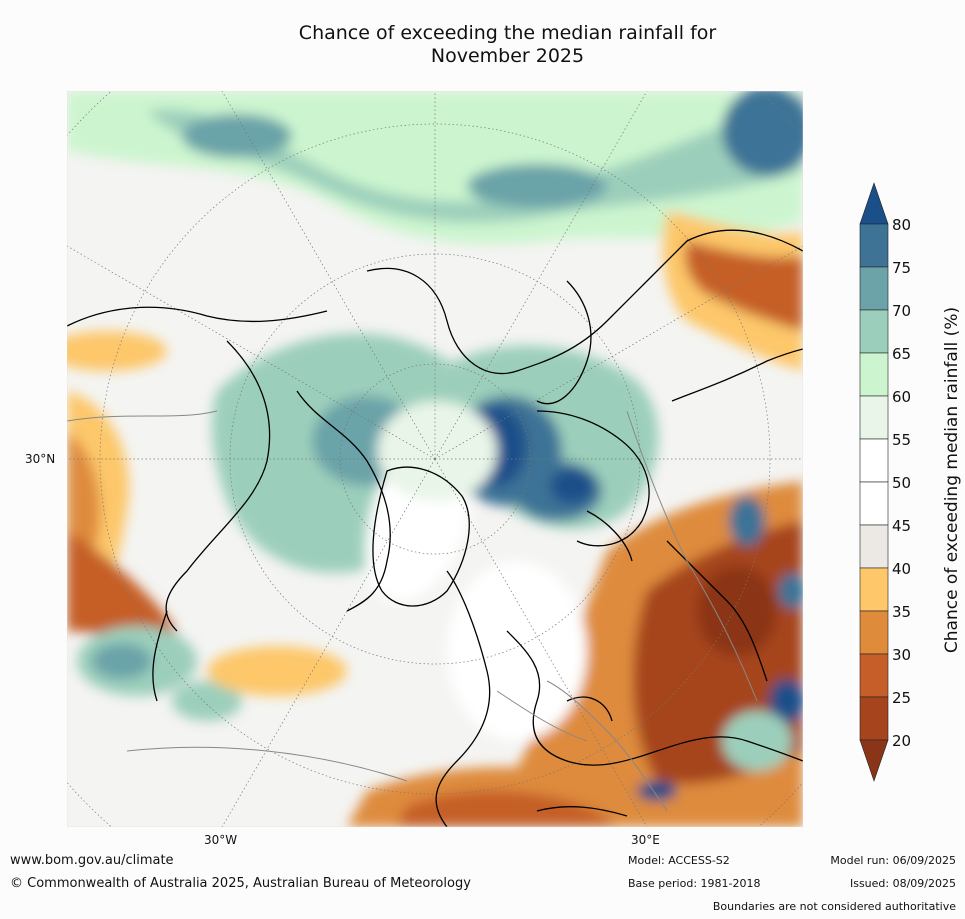 This screenshot has height=919, width=965. Describe the element at coordinates (507, 56) in the screenshot. I see `title-line-2: November 2025` at that location.